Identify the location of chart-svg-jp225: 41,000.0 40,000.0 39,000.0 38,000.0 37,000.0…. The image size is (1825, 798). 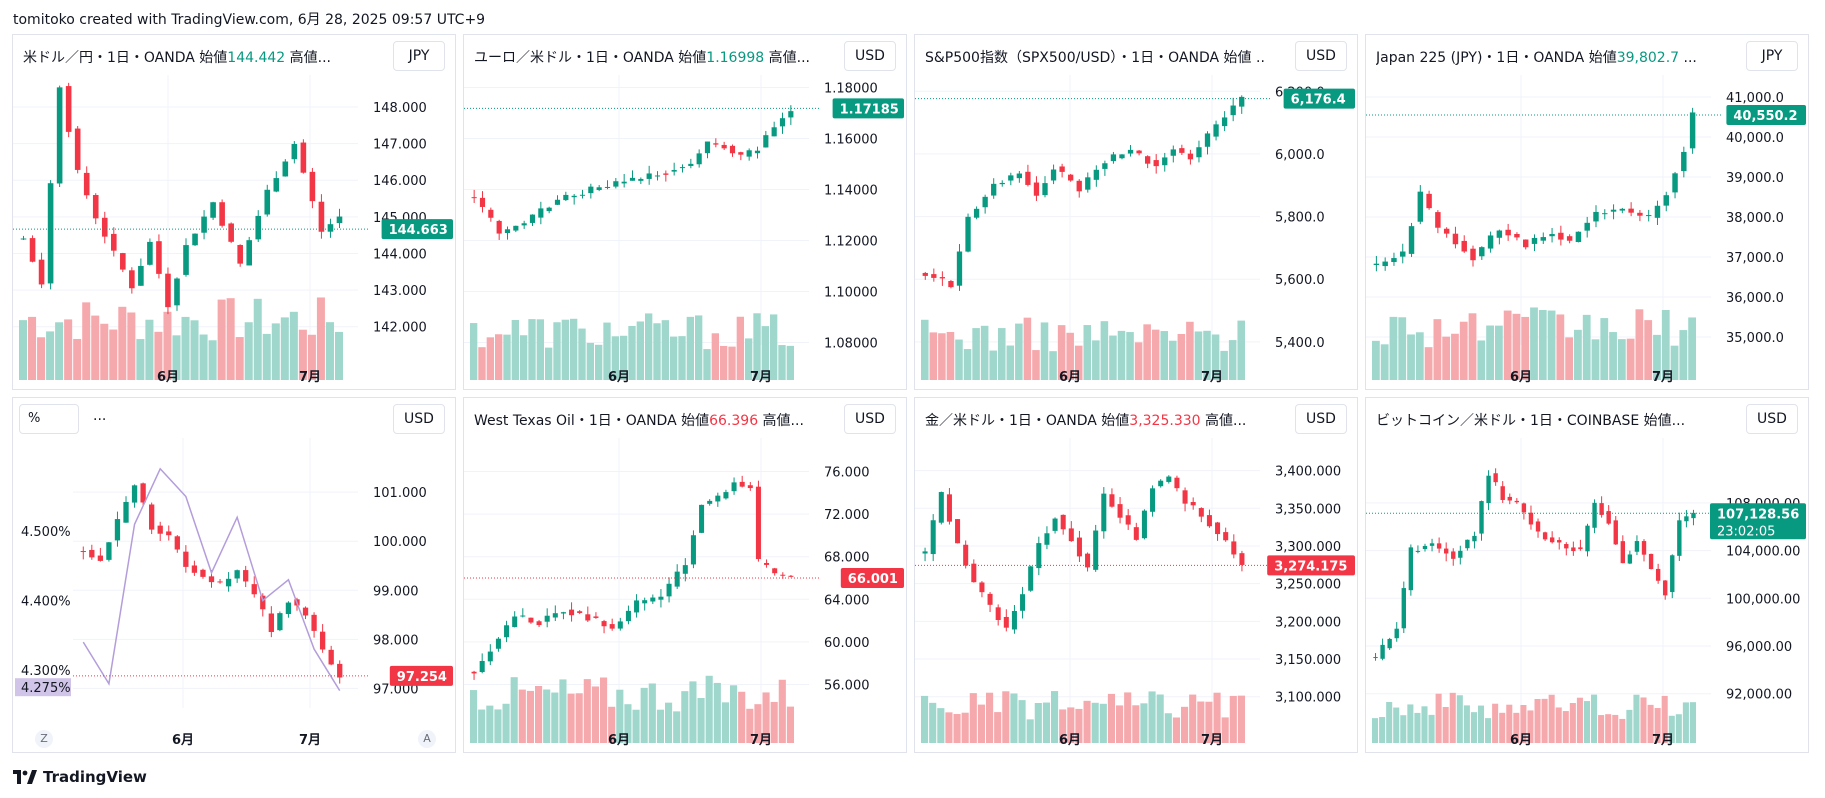
(1587, 212).